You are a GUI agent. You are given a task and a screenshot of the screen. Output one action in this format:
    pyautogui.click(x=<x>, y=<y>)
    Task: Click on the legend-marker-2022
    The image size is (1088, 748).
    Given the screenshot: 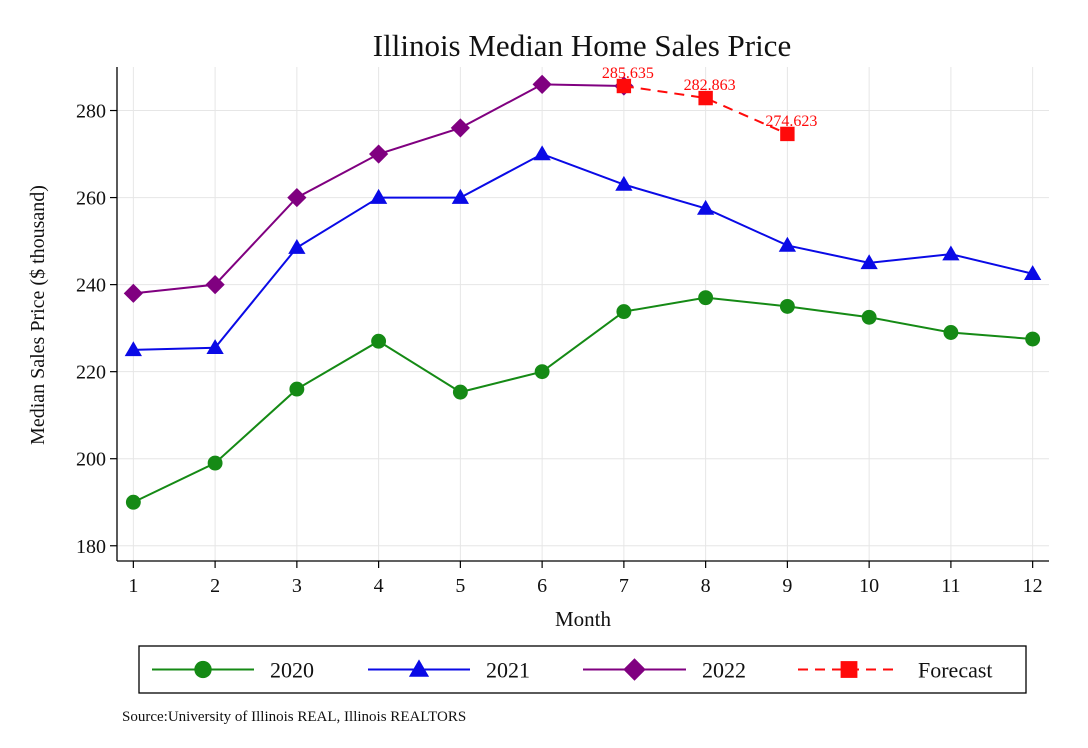 What is the action you would take?
    pyautogui.click(x=634, y=669)
    